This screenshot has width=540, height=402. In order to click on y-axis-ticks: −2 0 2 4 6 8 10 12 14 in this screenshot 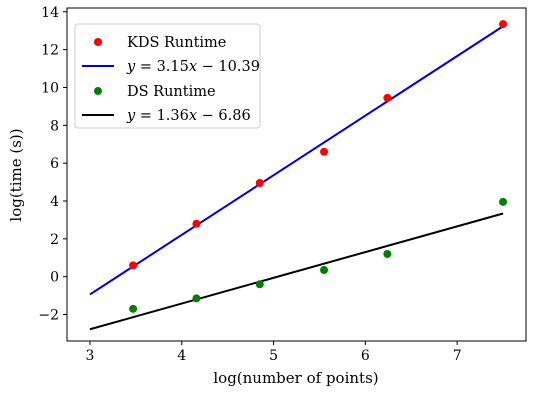, I will do `click(52, 164)`.